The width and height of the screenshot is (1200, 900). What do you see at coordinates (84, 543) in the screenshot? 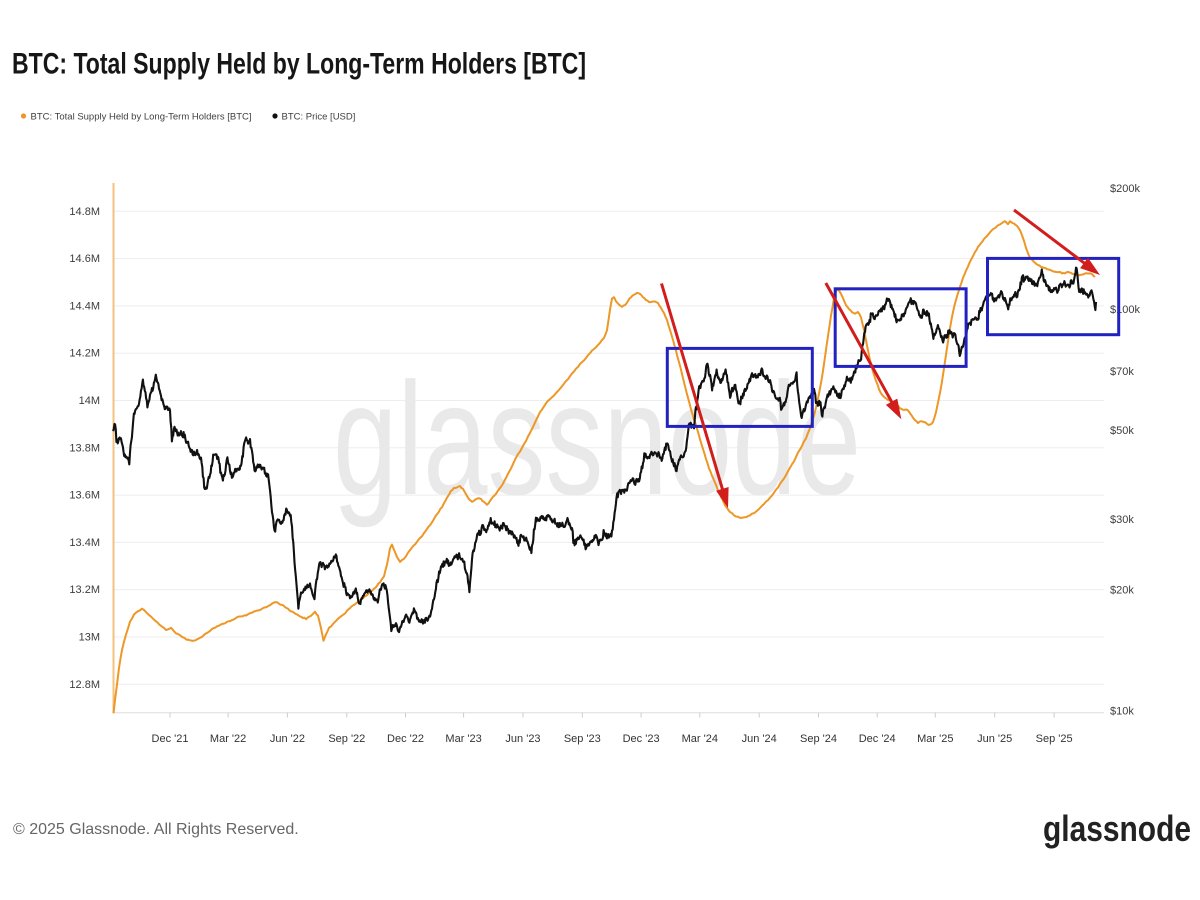
I see `svg-text: 13.4M` at bounding box center [84, 543].